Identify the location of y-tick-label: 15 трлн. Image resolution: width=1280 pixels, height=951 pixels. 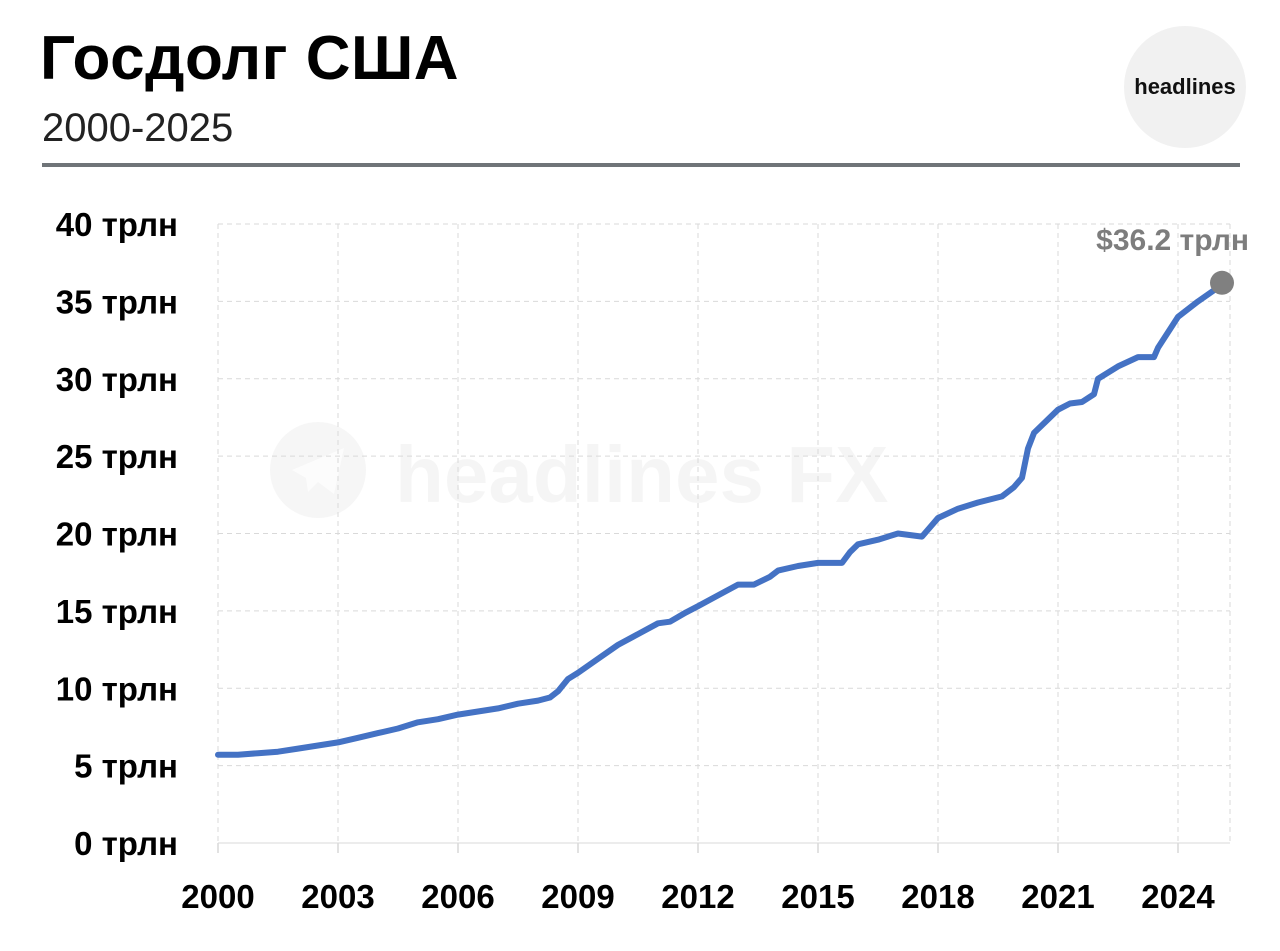
(117, 611).